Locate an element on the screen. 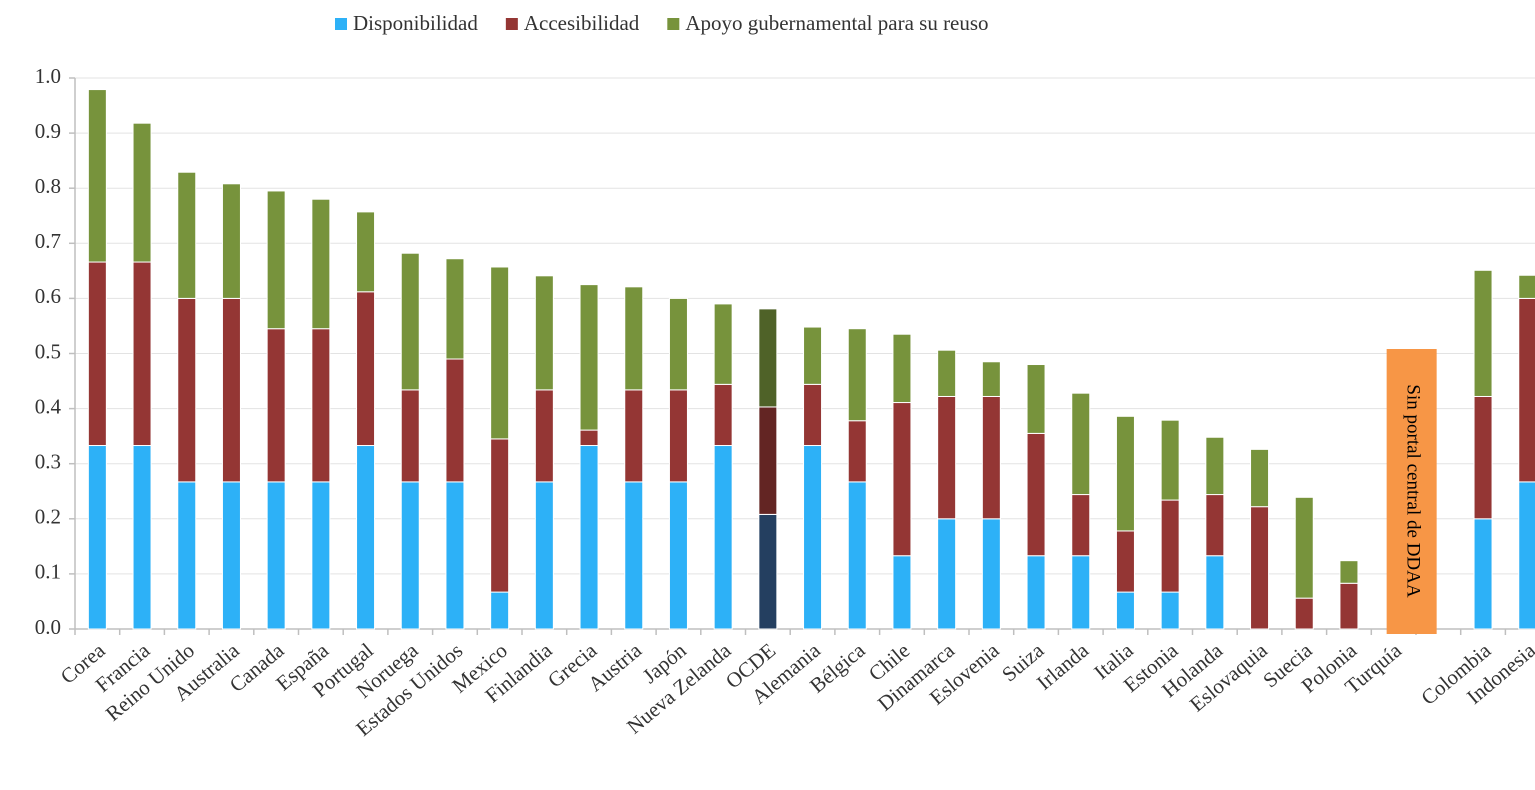  annotation-text: Sin portal central de DDAA is located at coordinates (1412, 490).